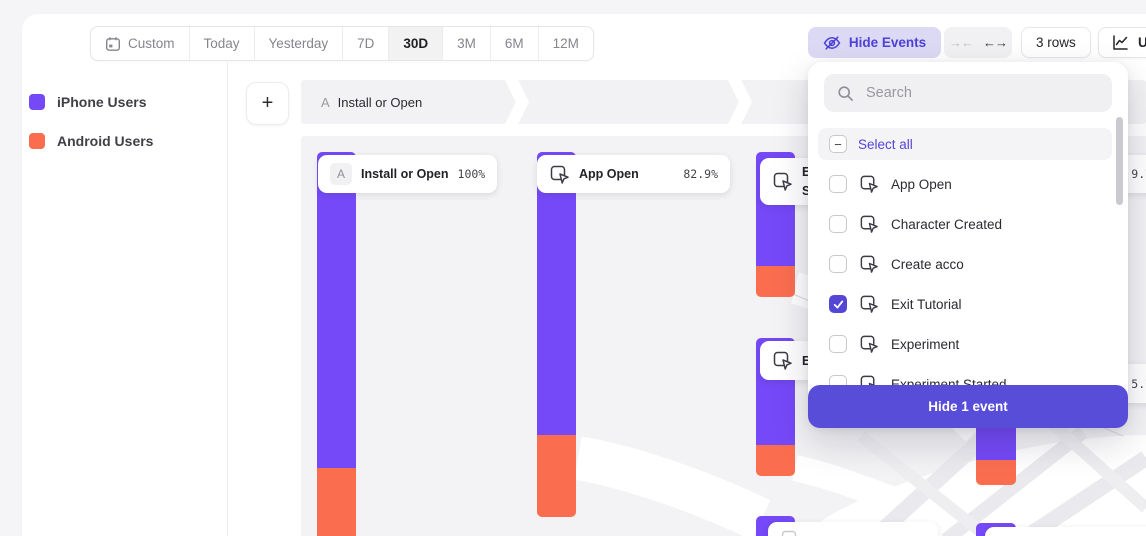 This screenshot has width=1146, height=536. I want to click on step-label: Install or Open, so click(380, 102).